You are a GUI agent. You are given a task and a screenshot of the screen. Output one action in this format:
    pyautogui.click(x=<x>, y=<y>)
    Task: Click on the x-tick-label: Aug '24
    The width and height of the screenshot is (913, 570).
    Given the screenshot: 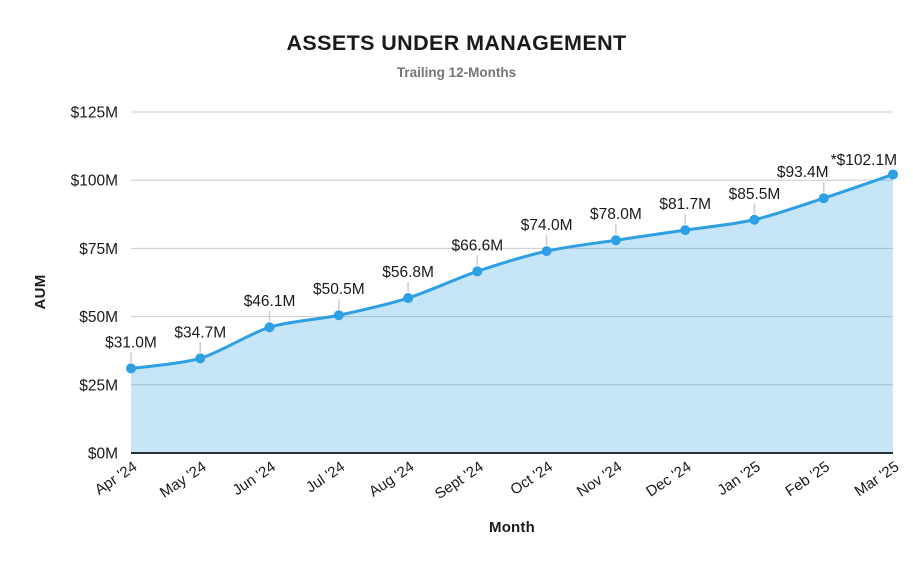 What is the action you would take?
    pyautogui.click(x=391, y=479)
    